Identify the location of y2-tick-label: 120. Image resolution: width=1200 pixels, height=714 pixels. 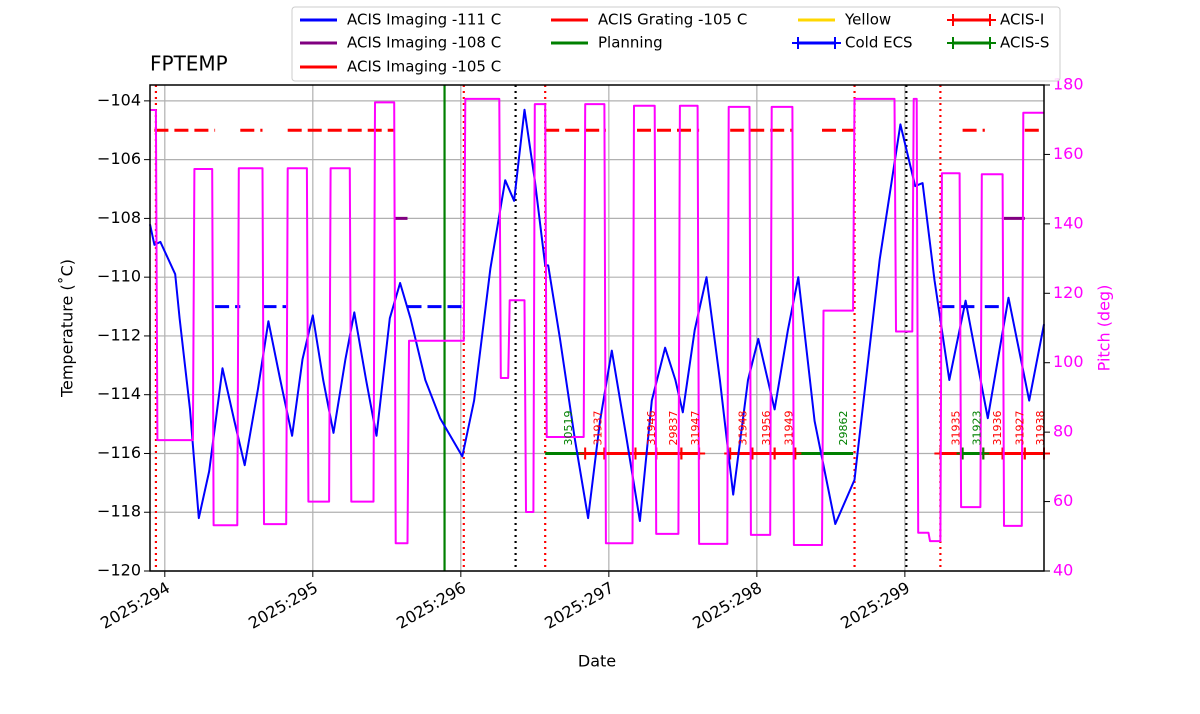
(1068, 292).